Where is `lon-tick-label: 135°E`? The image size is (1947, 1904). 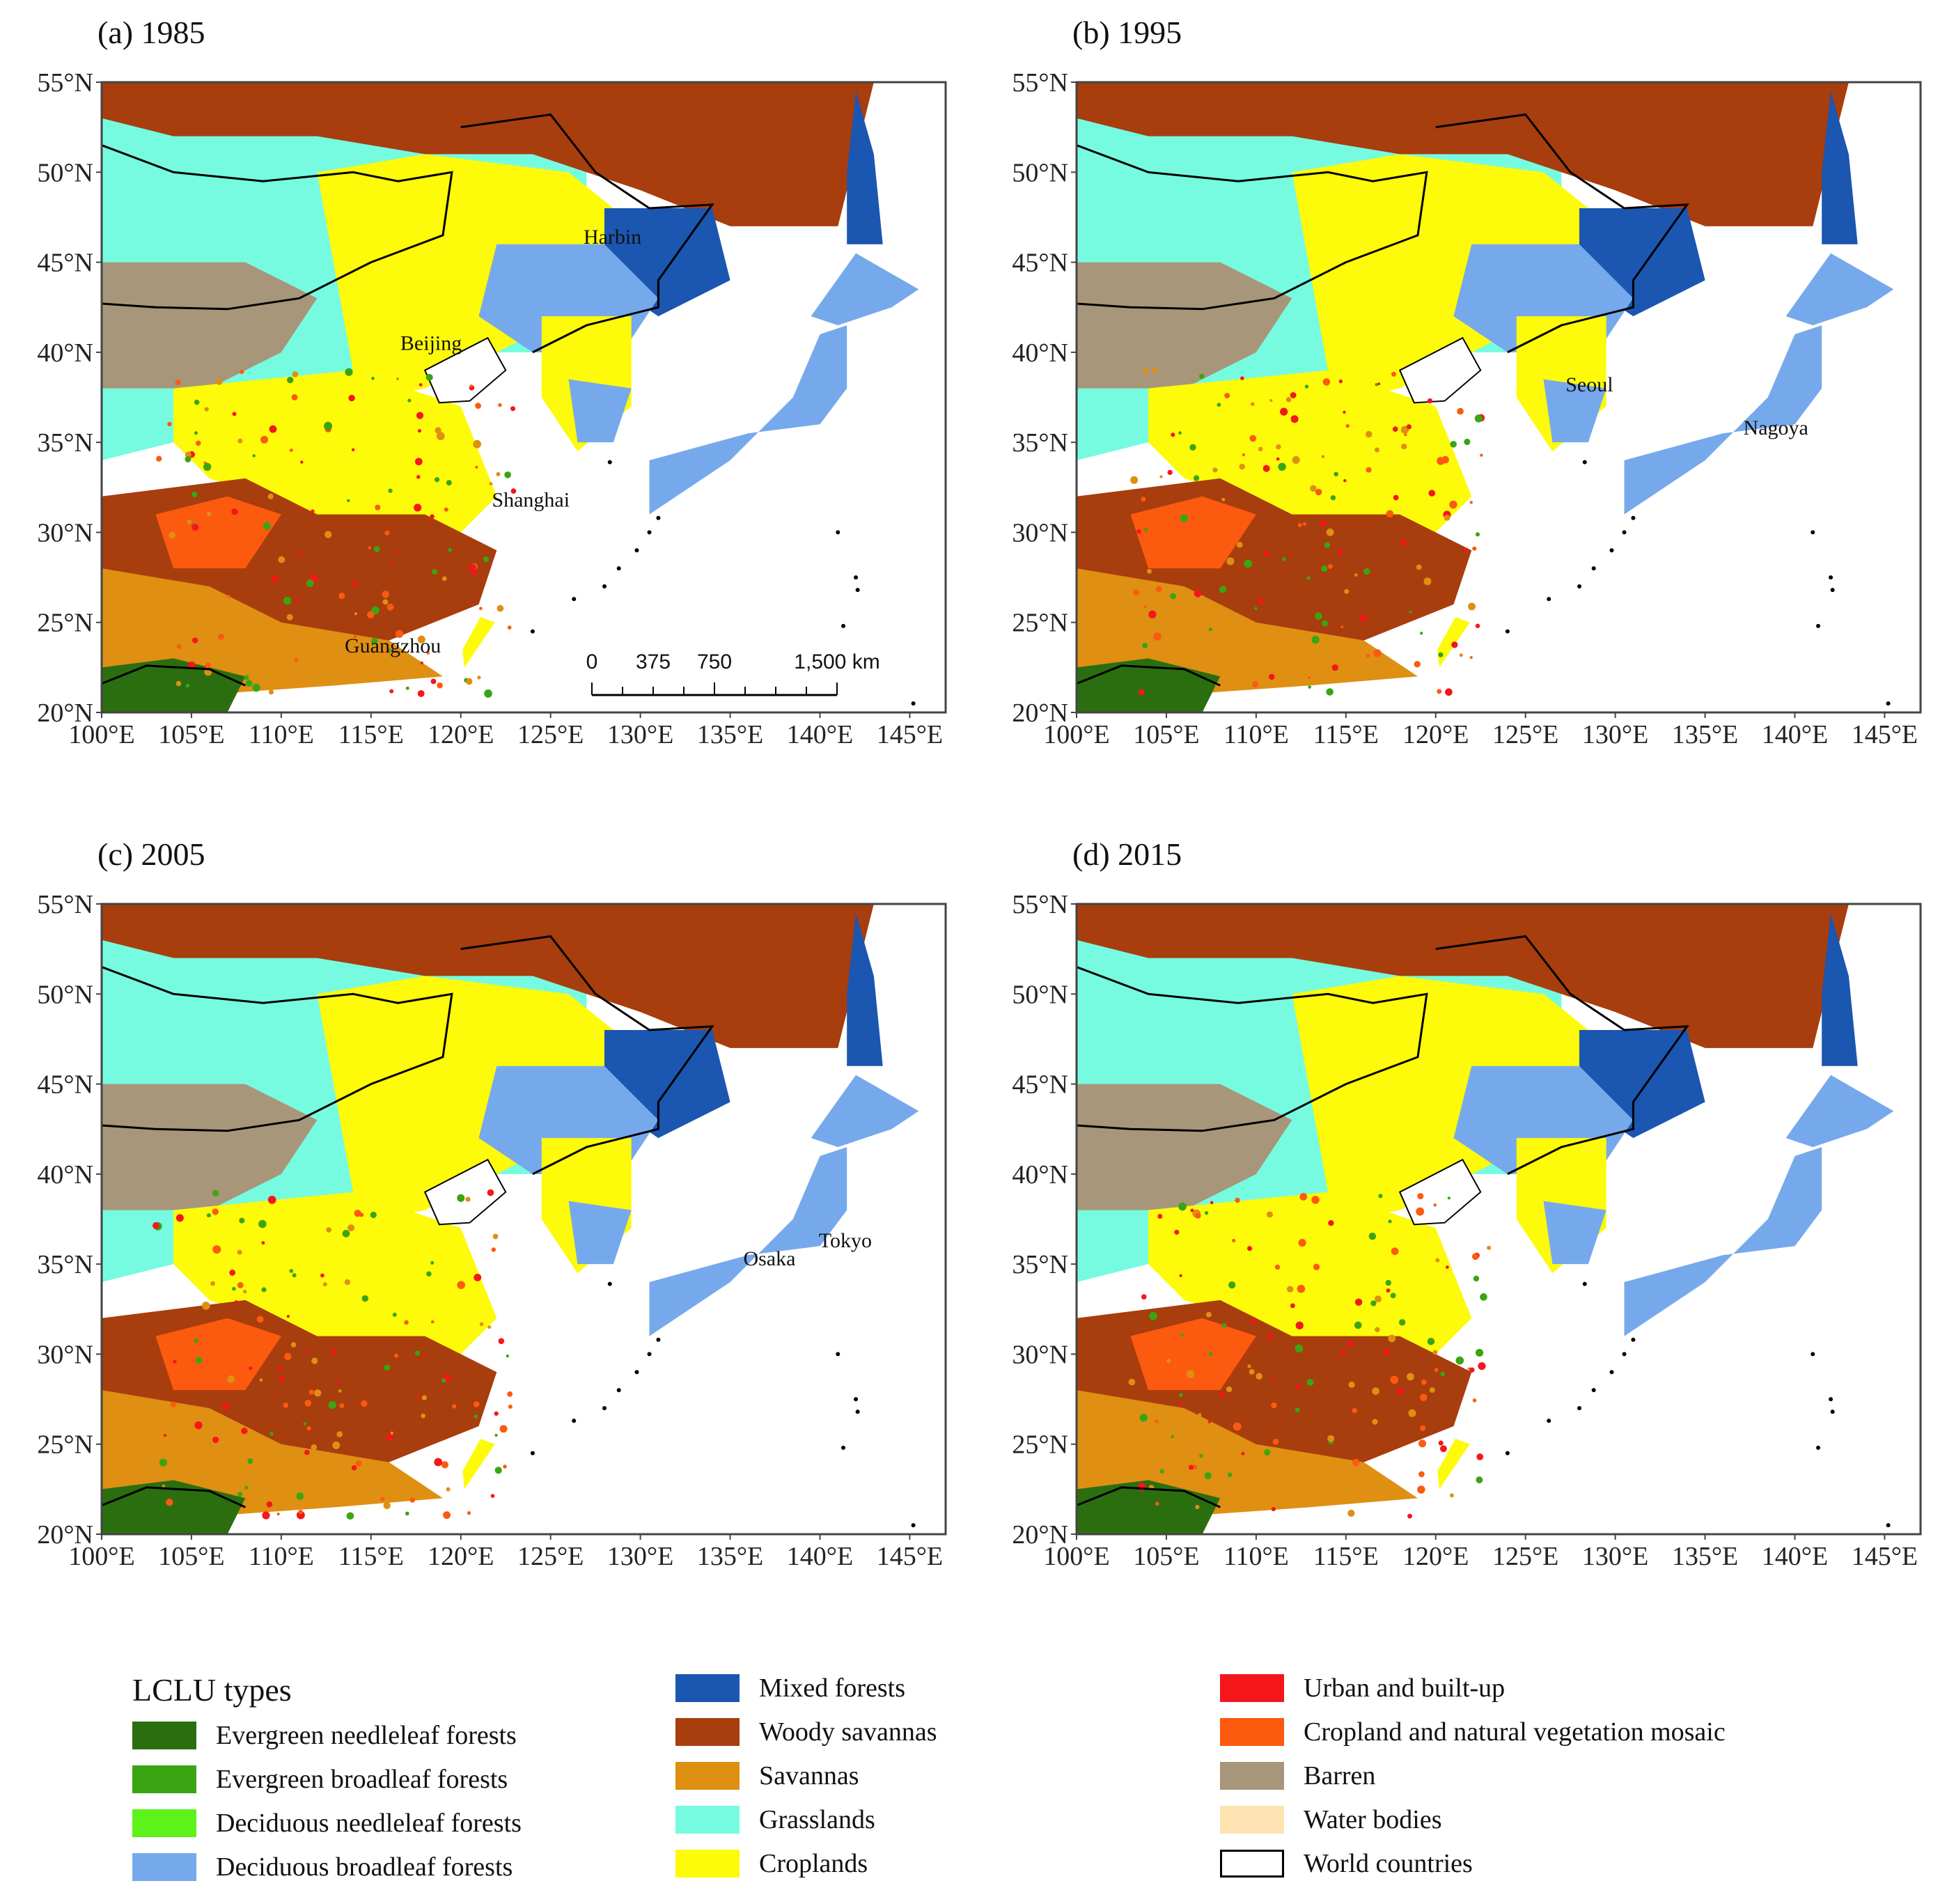
lon-tick-label: 135°E is located at coordinates (730, 734).